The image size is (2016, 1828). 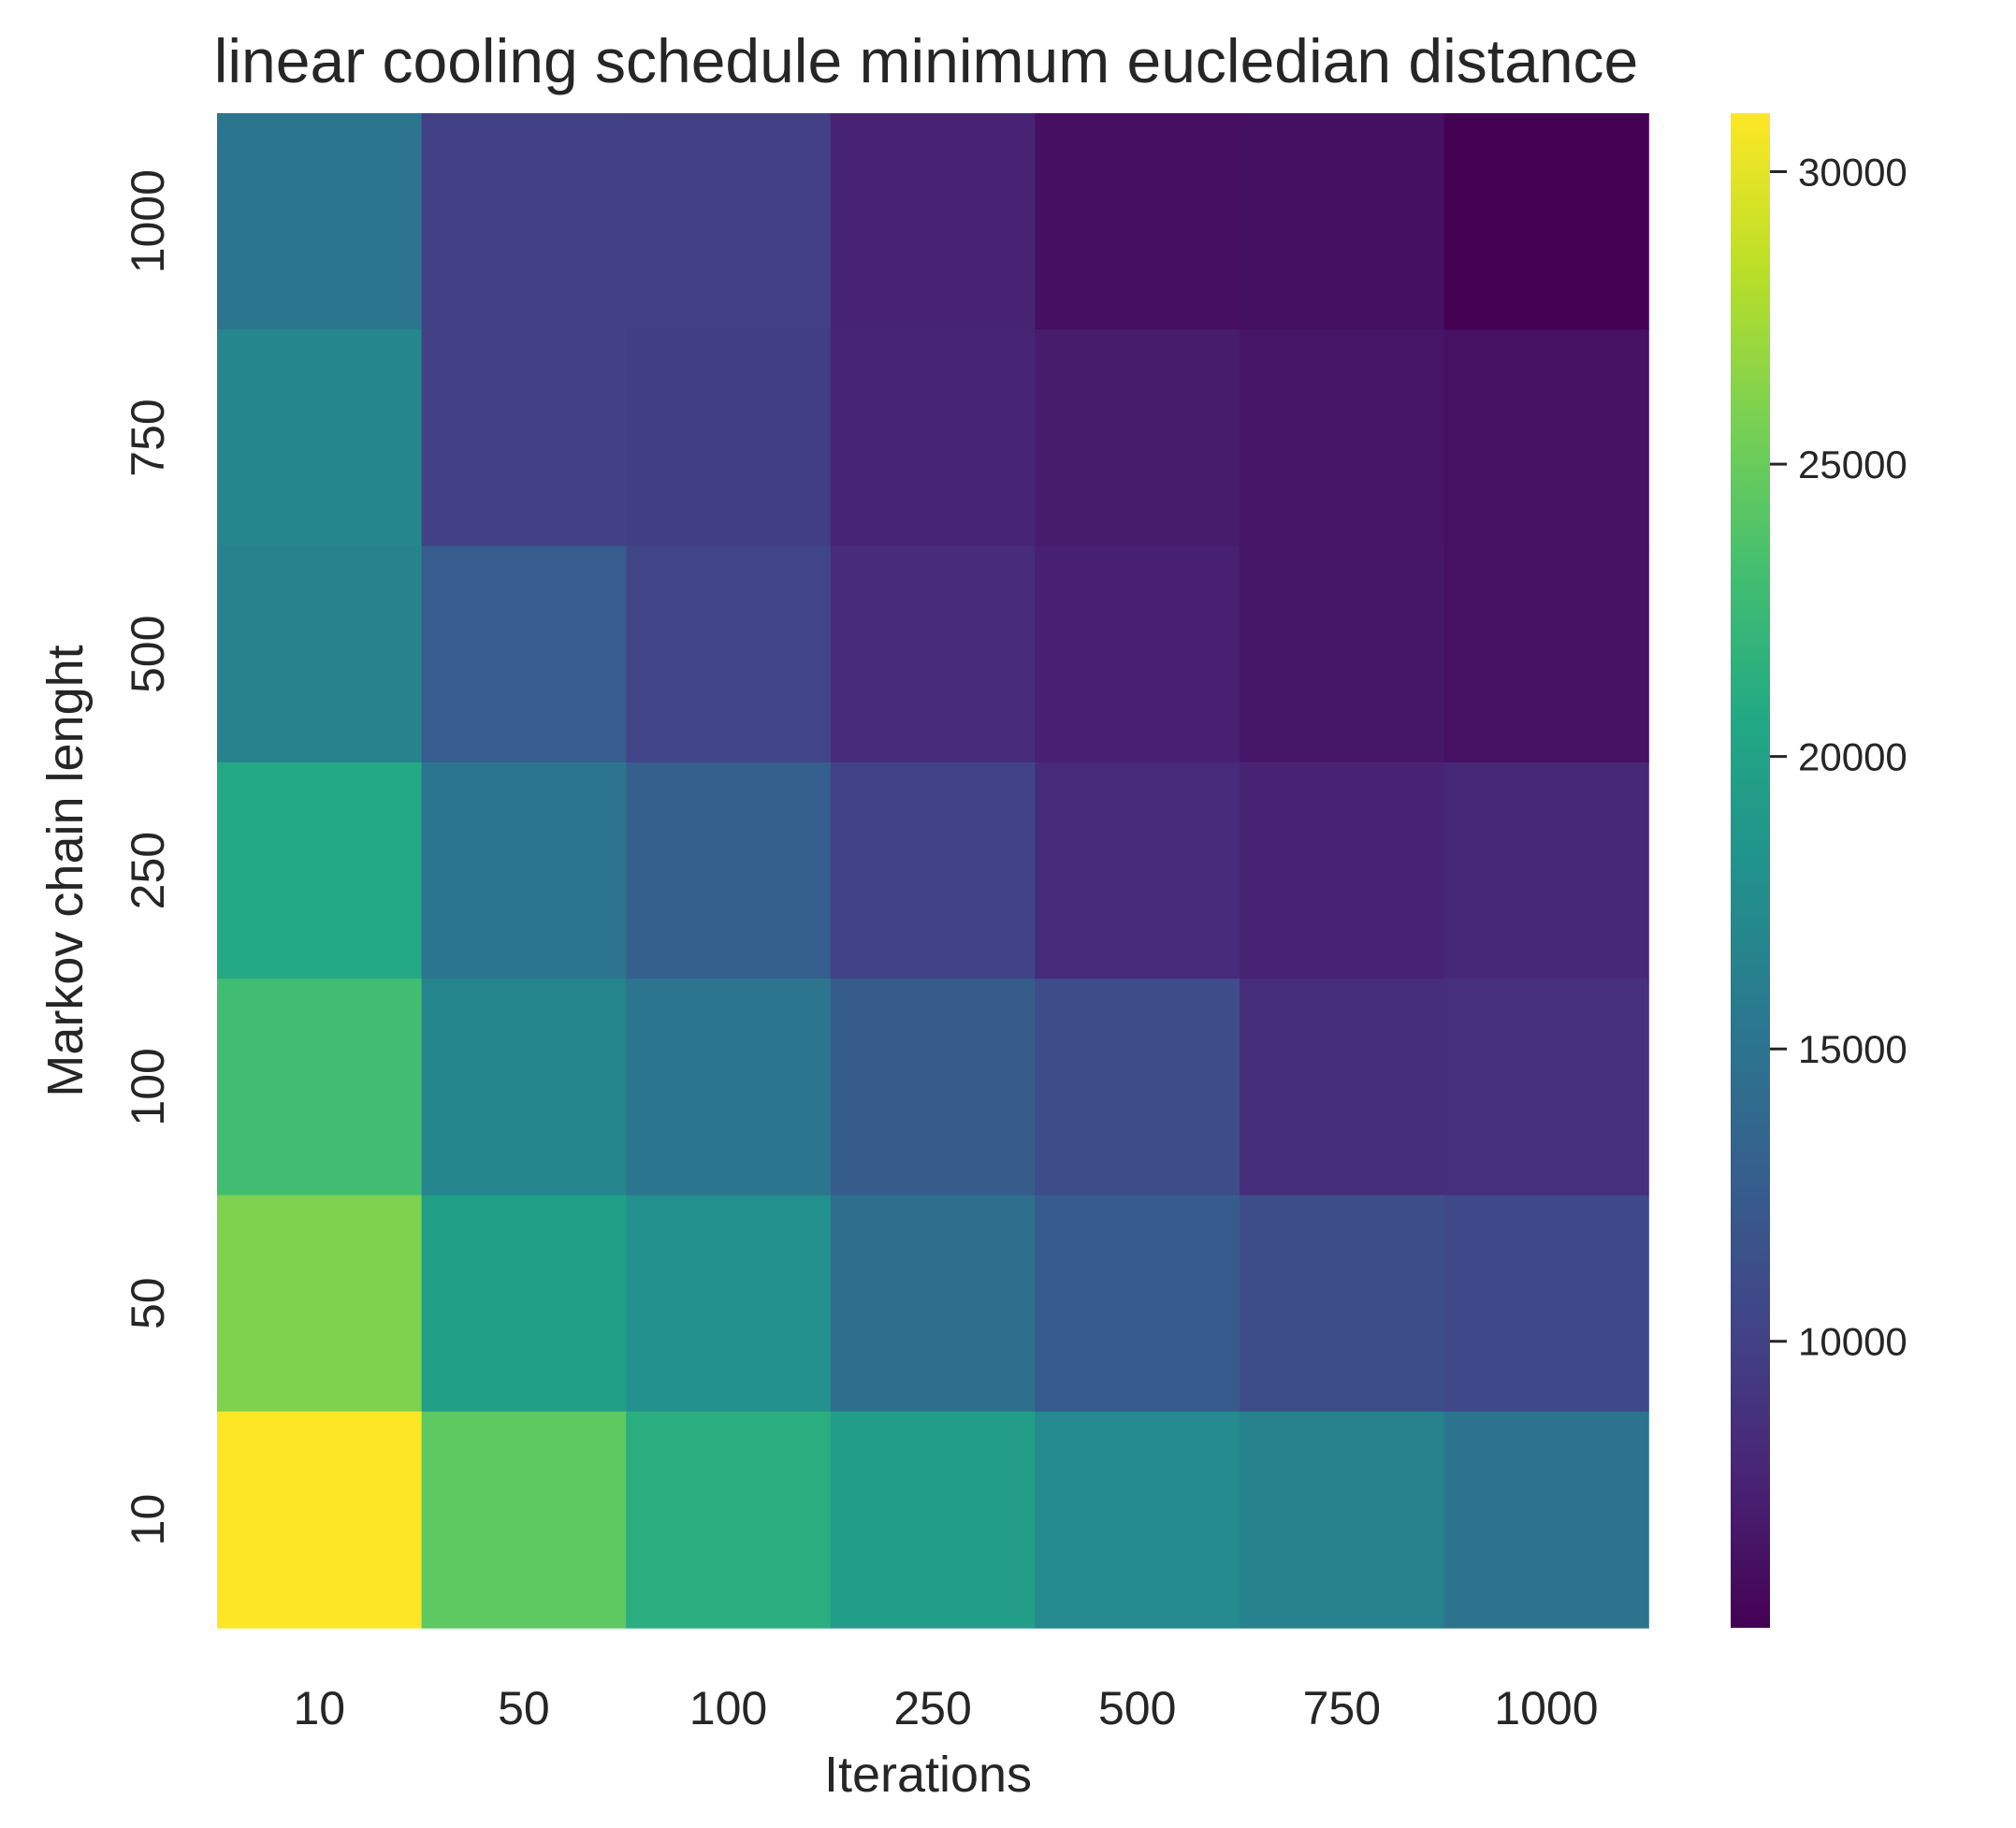 I want to click on x-tick-label: 100, so click(x=728, y=1708).